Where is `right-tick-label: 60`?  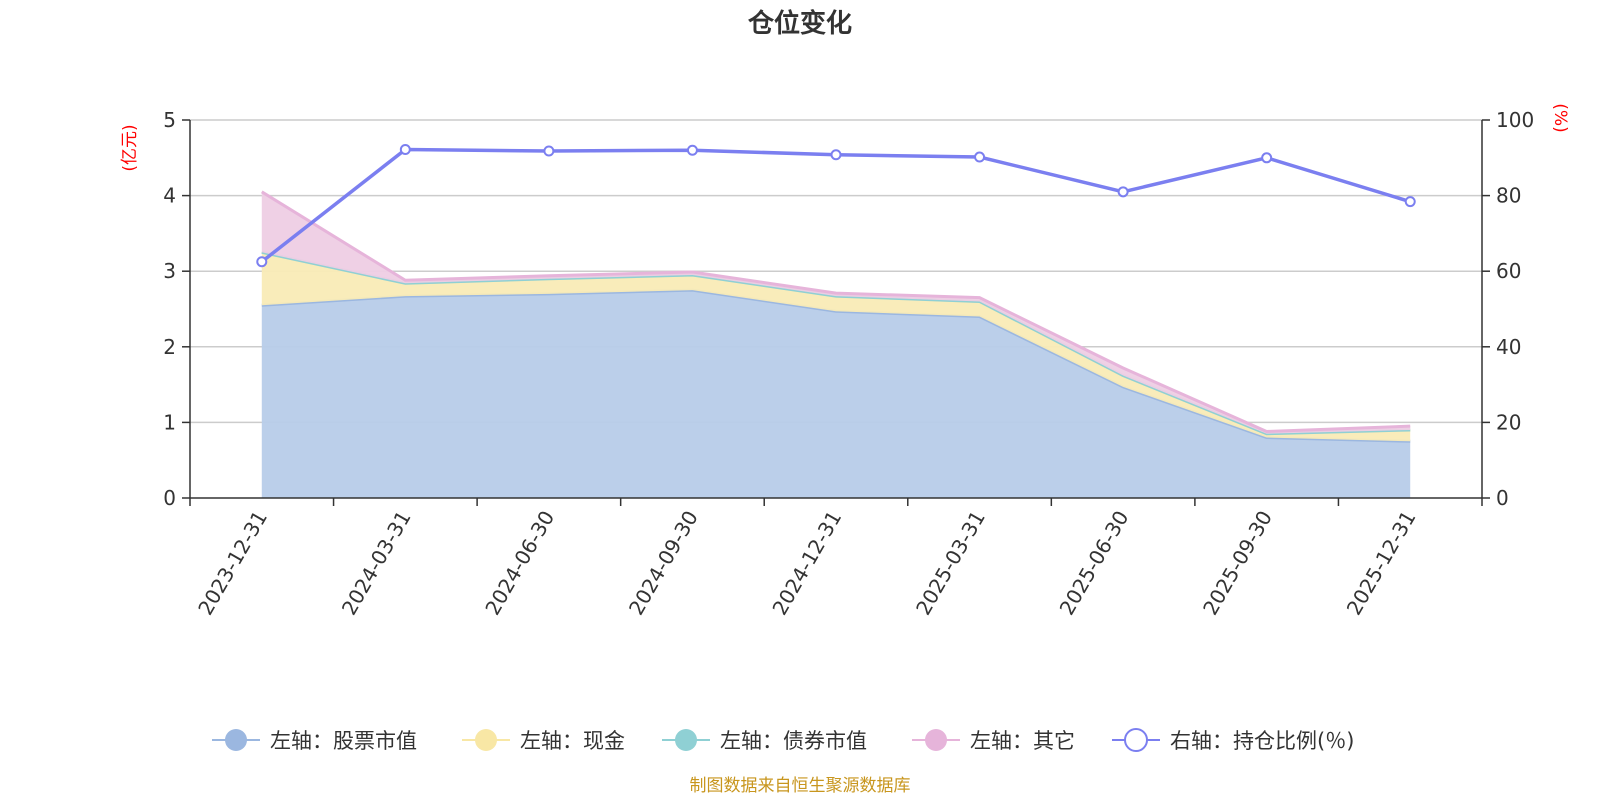
right-tick-label: 60 is located at coordinates (1508, 271).